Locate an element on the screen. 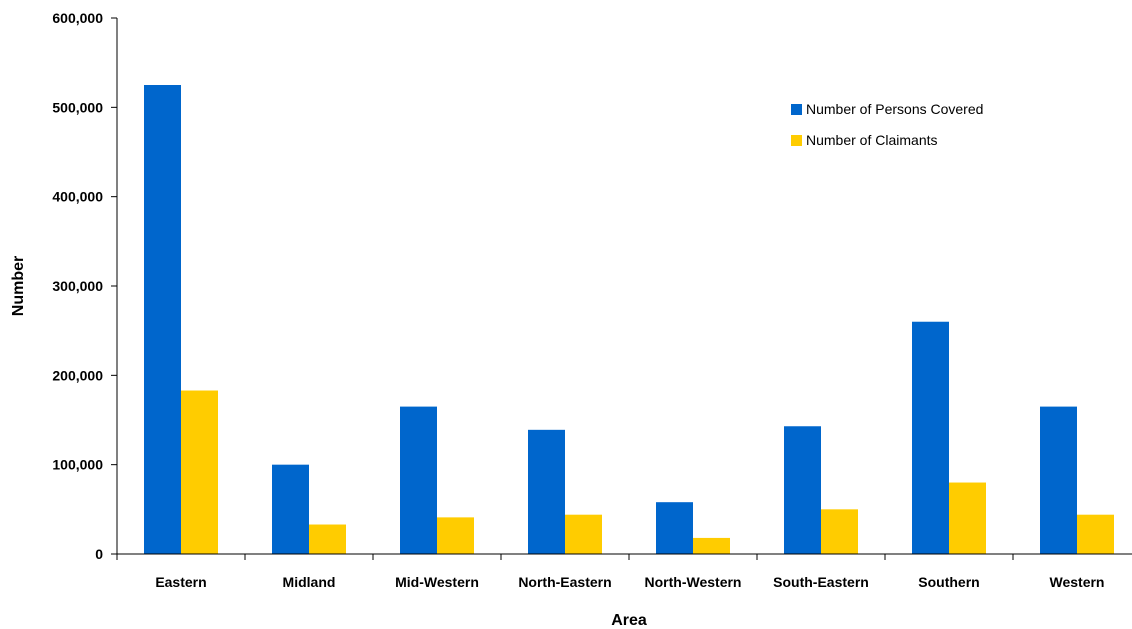  bar-number-of-claimants-southern is located at coordinates (967, 518).